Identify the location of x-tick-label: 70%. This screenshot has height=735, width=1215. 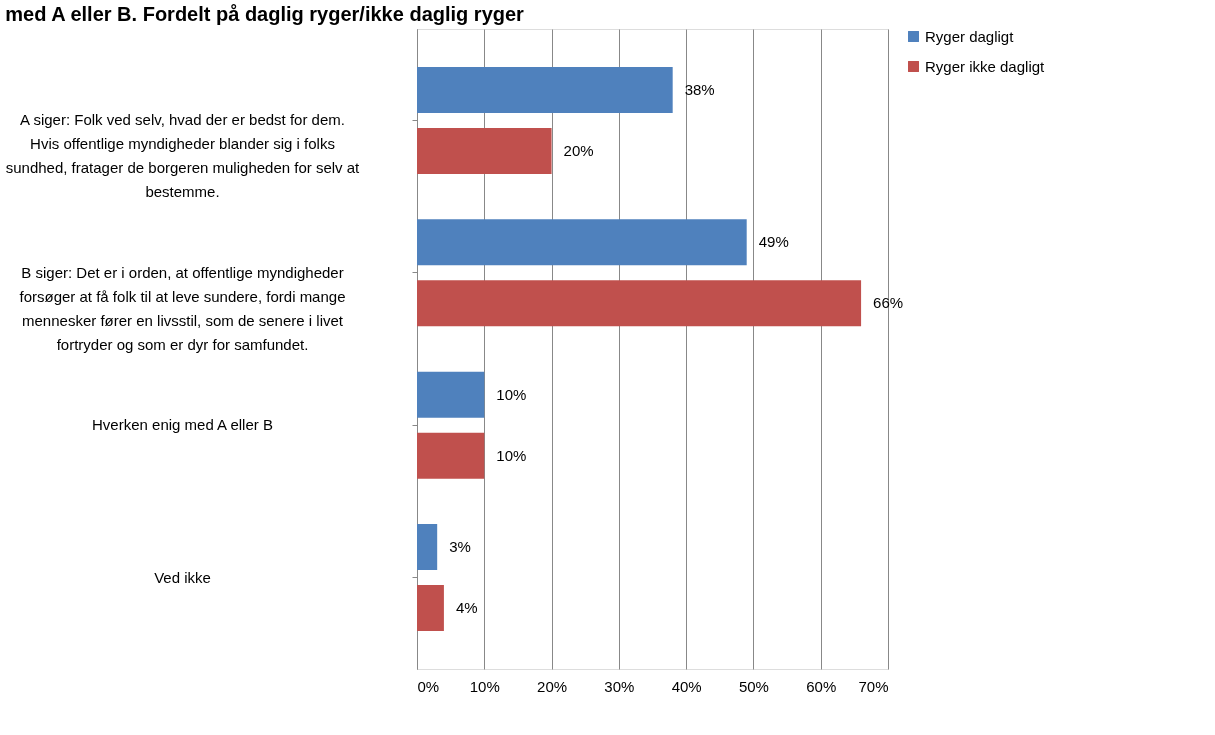
(873, 686).